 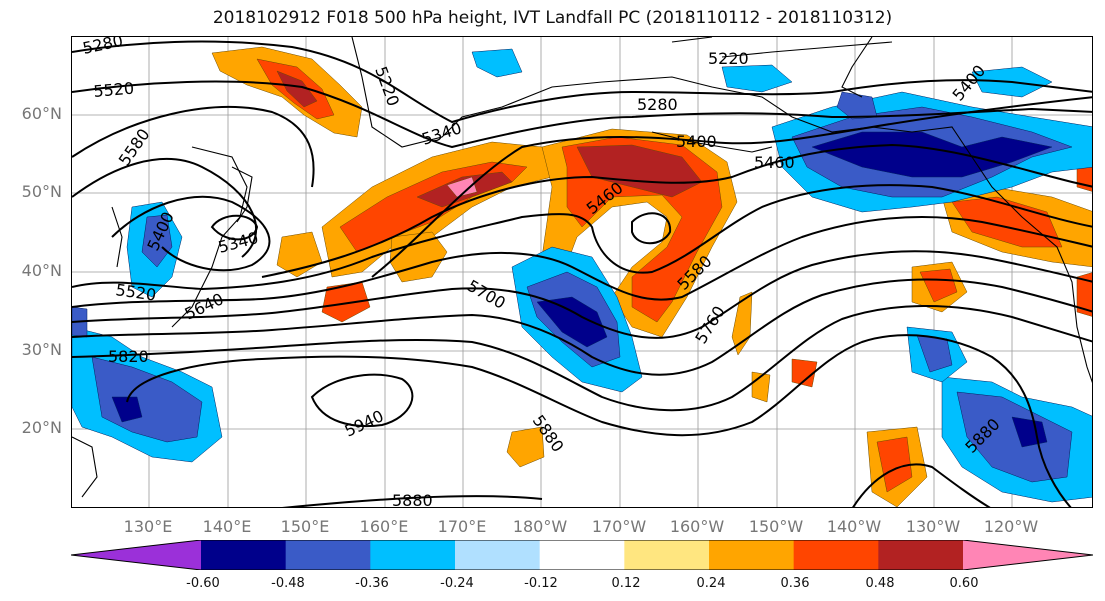 What do you see at coordinates (1028, 555) in the screenshot?
I see `colorbar-extend-high` at bounding box center [1028, 555].